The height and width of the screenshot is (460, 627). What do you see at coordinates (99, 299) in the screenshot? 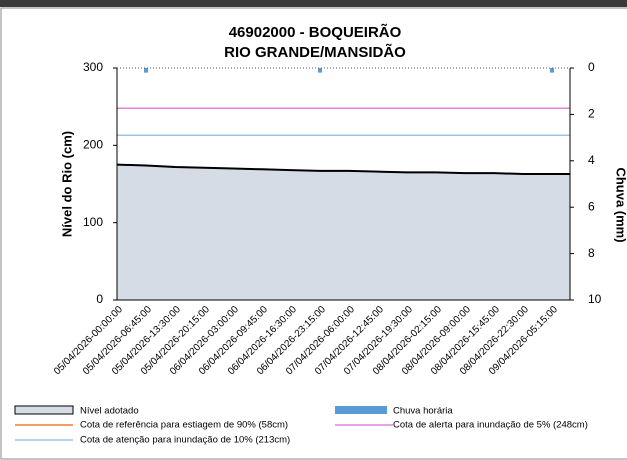
I see `y-tick-label: 0` at bounding box center [99, 299].